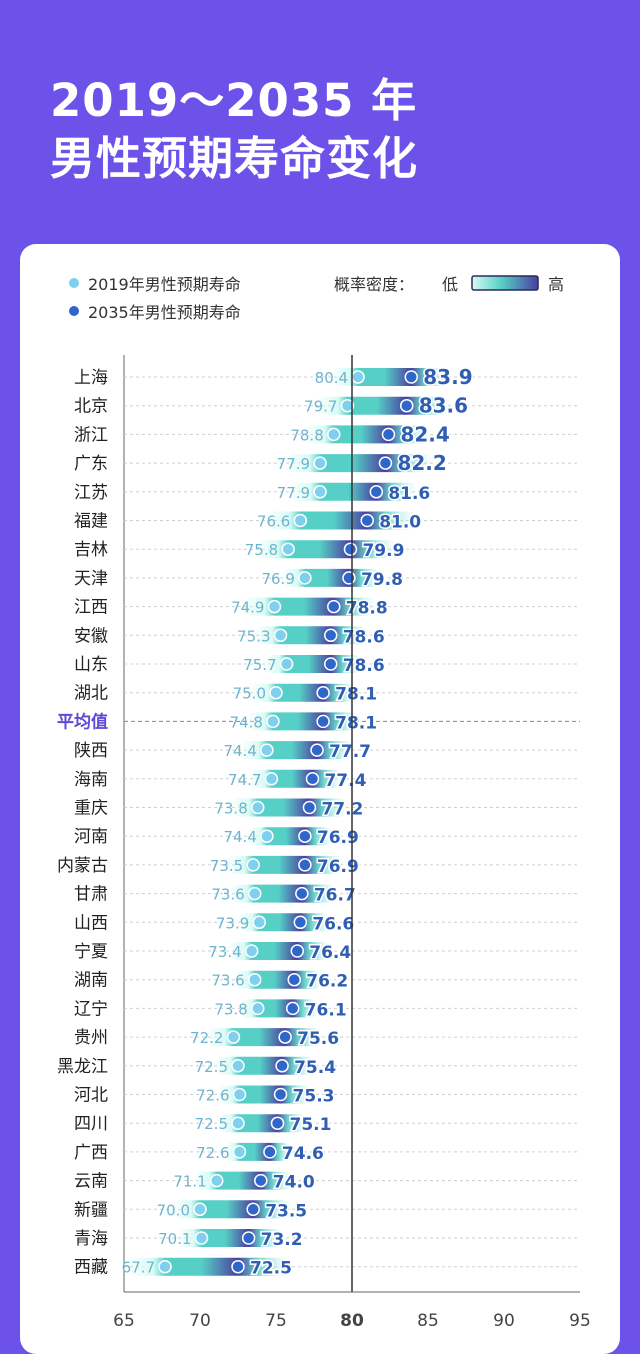 This screenshot has height=1354, width=640. What do you see at coordinates (91, 579) in the screenshot?
I see `region-label: 天津` at bounding box center [91, 579].